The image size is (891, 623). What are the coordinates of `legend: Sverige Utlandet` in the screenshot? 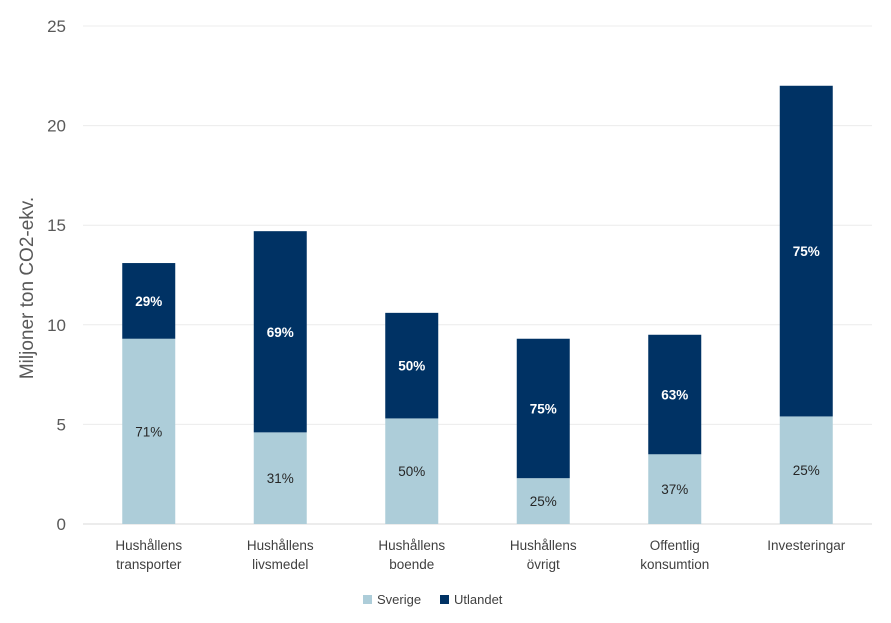 It's located at (433, 599).